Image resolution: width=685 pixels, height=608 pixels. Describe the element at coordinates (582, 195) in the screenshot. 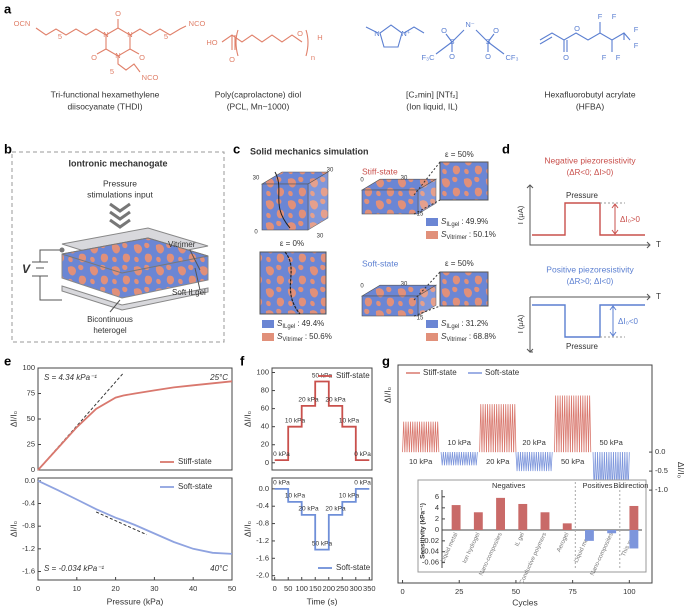

I see `pressure-label: Pressure` at that location.